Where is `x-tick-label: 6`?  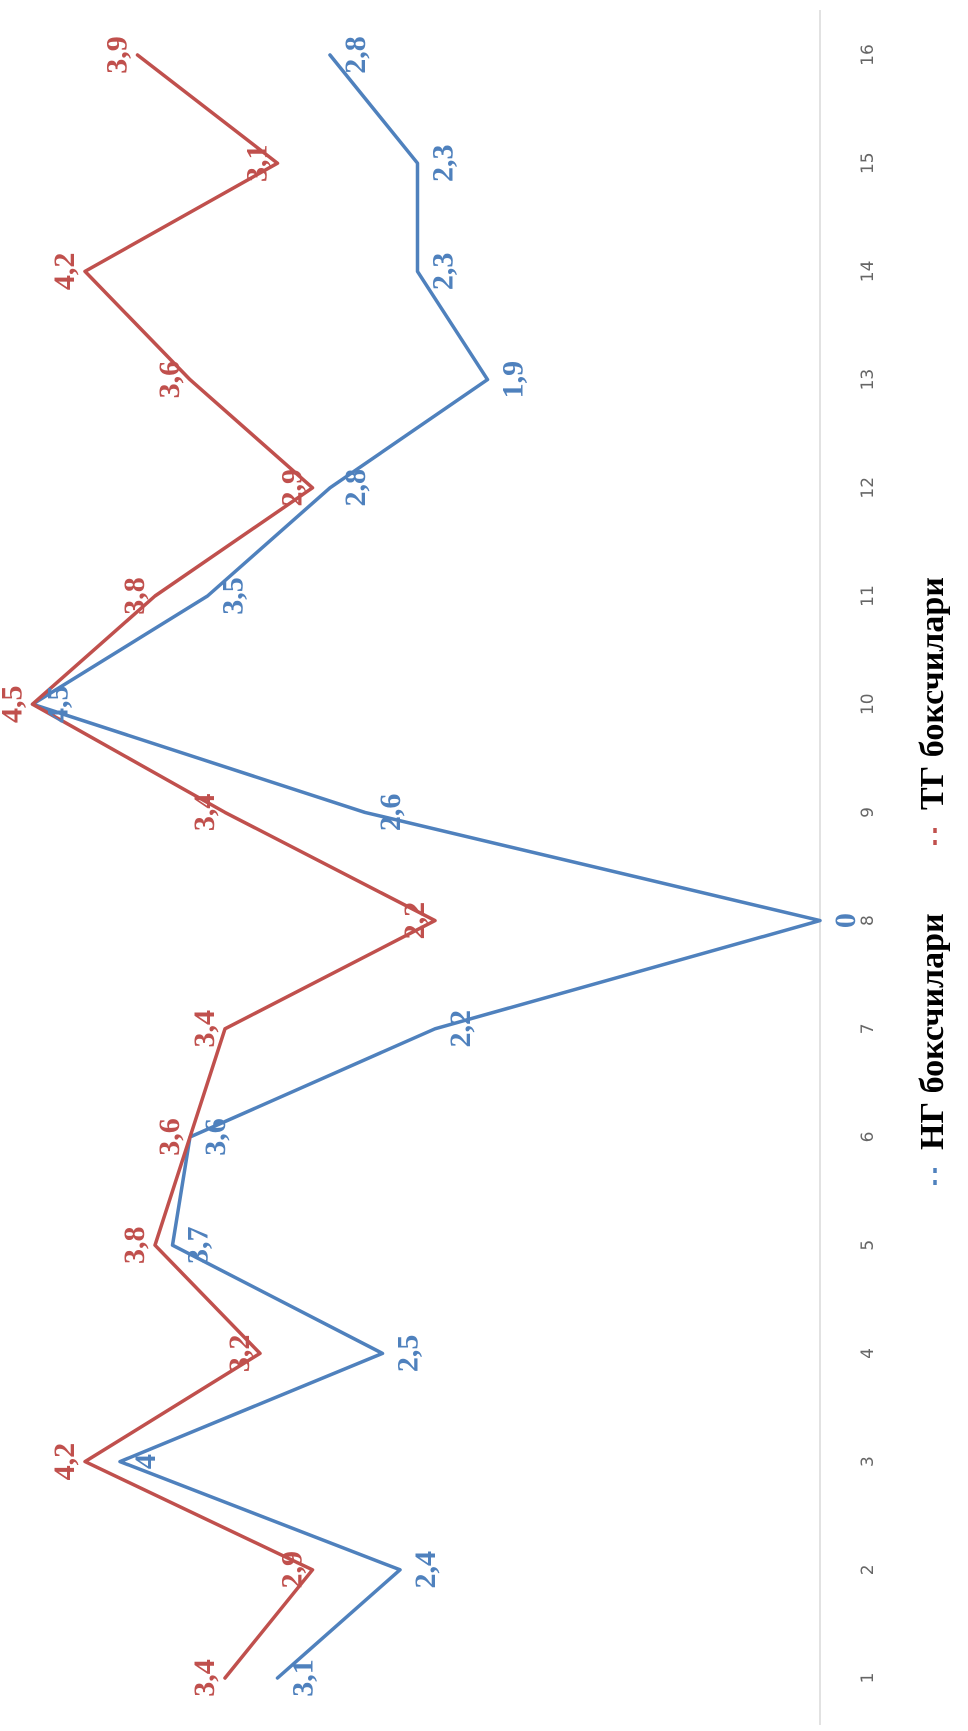
x-tick-label: 6 is located at coordinates (868, 1137).